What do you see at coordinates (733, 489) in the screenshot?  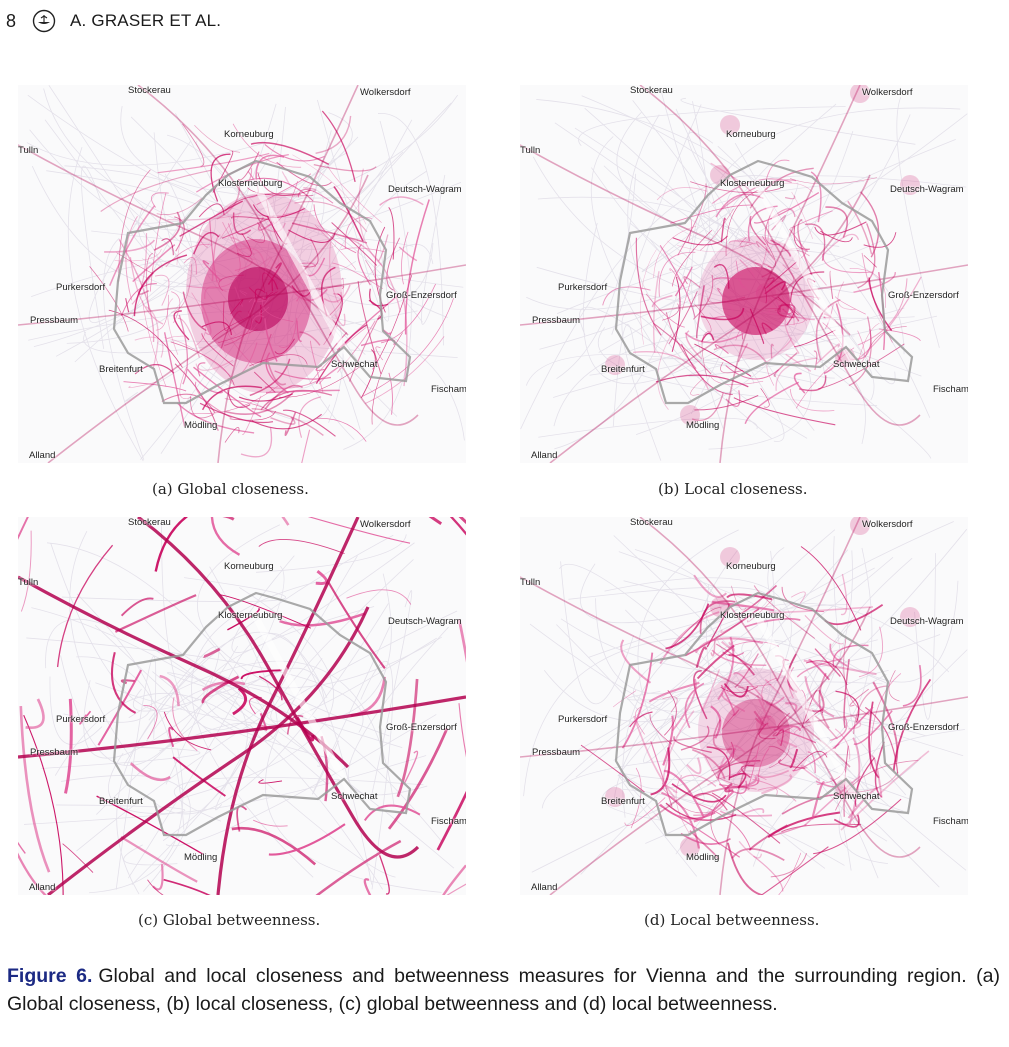 I see `subcaption-b: (b) Local closeness.` at bounding box center [733, 489].